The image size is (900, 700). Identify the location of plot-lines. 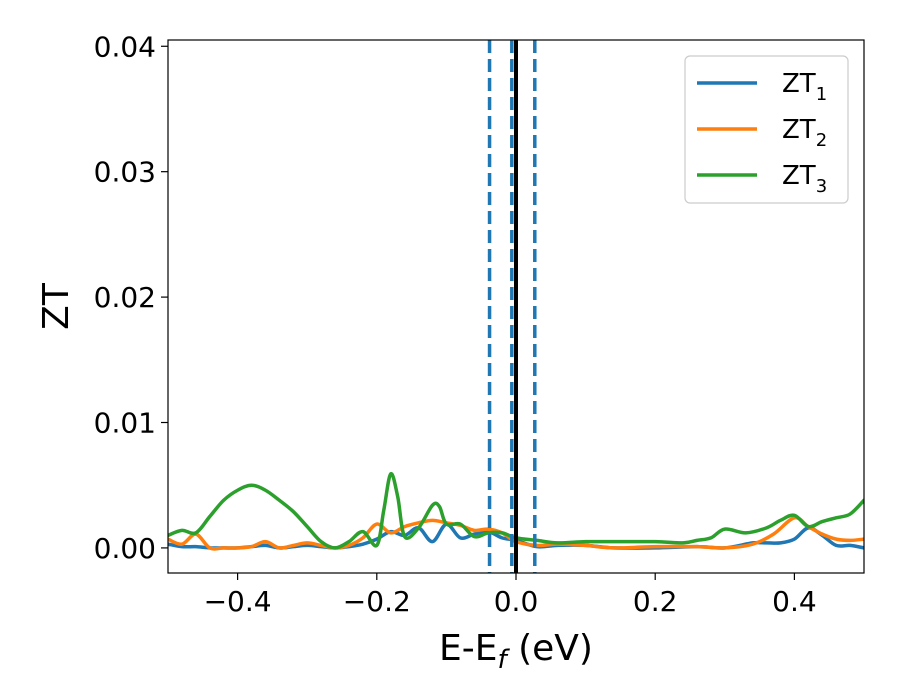
(516, 511).